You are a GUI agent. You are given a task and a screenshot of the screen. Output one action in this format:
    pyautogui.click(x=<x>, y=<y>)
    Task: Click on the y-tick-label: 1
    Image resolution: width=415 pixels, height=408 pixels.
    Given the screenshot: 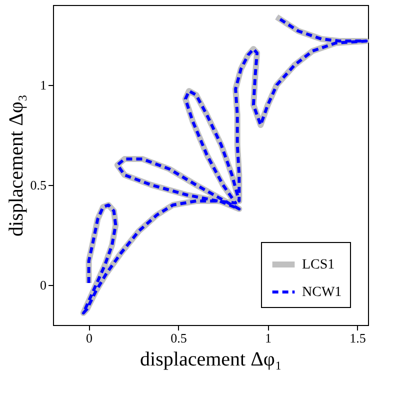 What is the action you would take?
    pyautogui.click(x=43, y=85)
    